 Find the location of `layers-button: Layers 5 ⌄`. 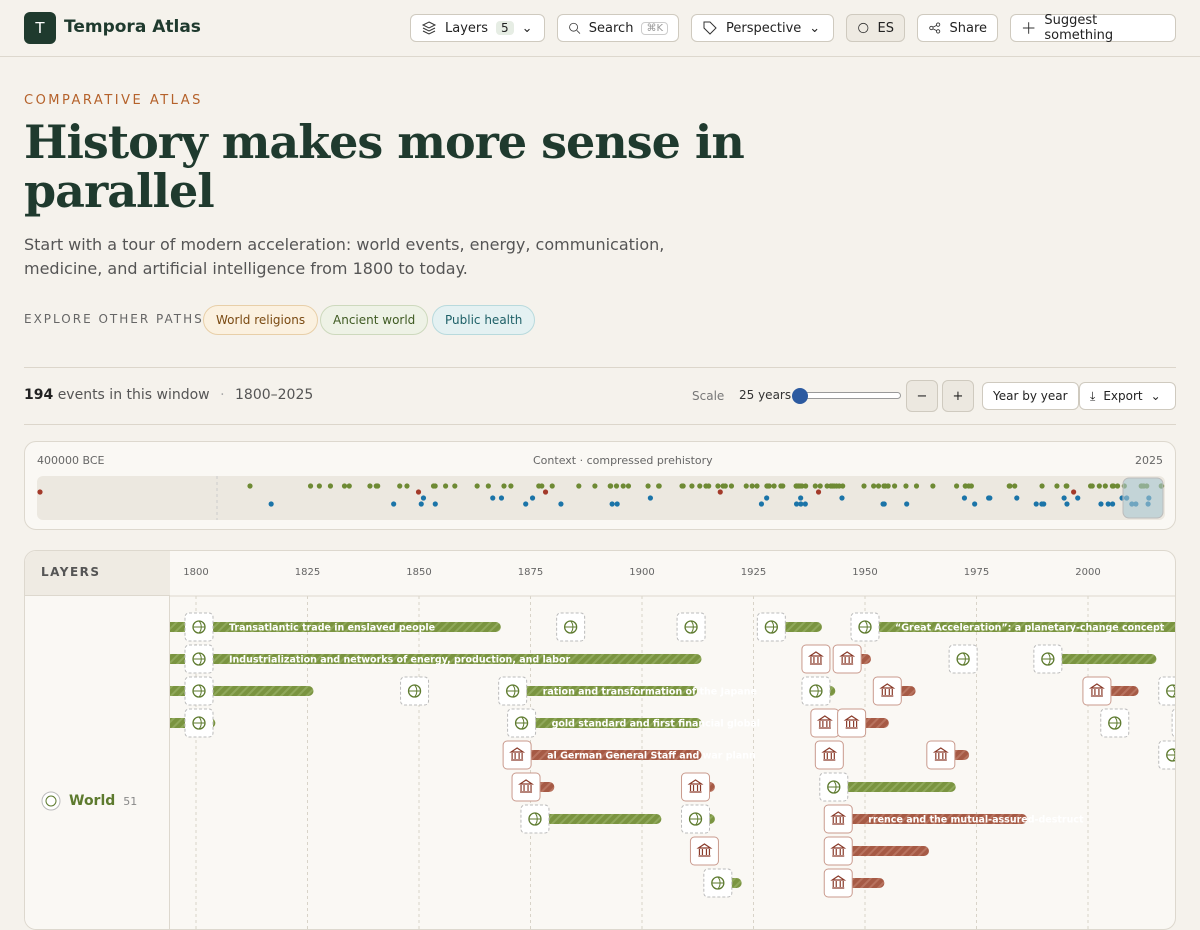

layers-button: Layers 5 ⌄ is located at coordinates (477, 28).